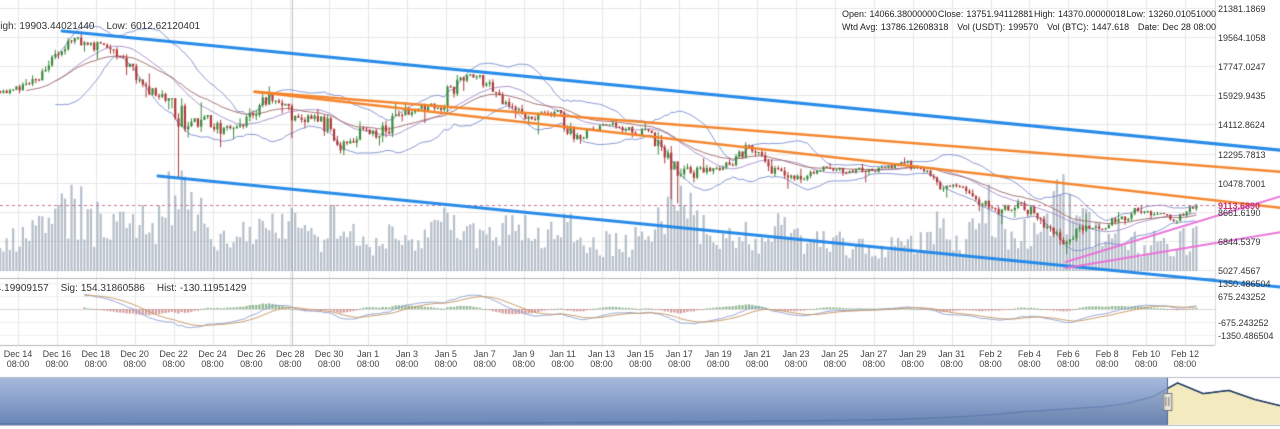  I want to click on price-axis-label: 10478.7001, so click(1242, 183).